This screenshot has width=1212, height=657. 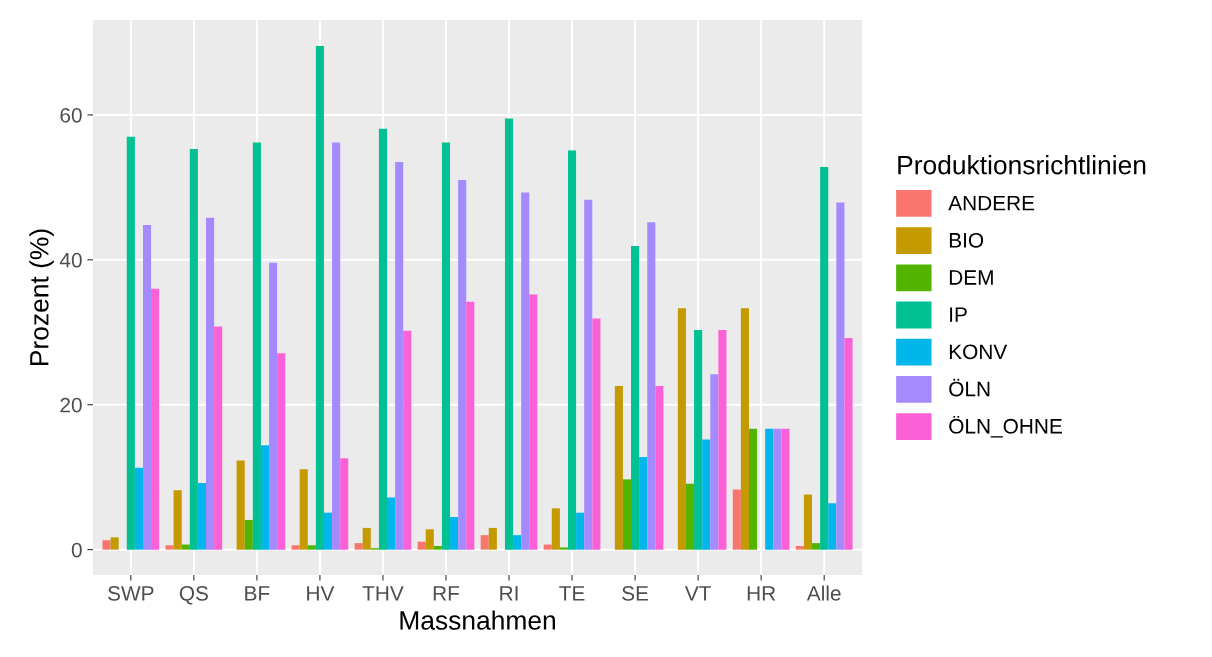 I want to click on legend-title: Produktionsrichtlinien, so click(x=1022, y=165).